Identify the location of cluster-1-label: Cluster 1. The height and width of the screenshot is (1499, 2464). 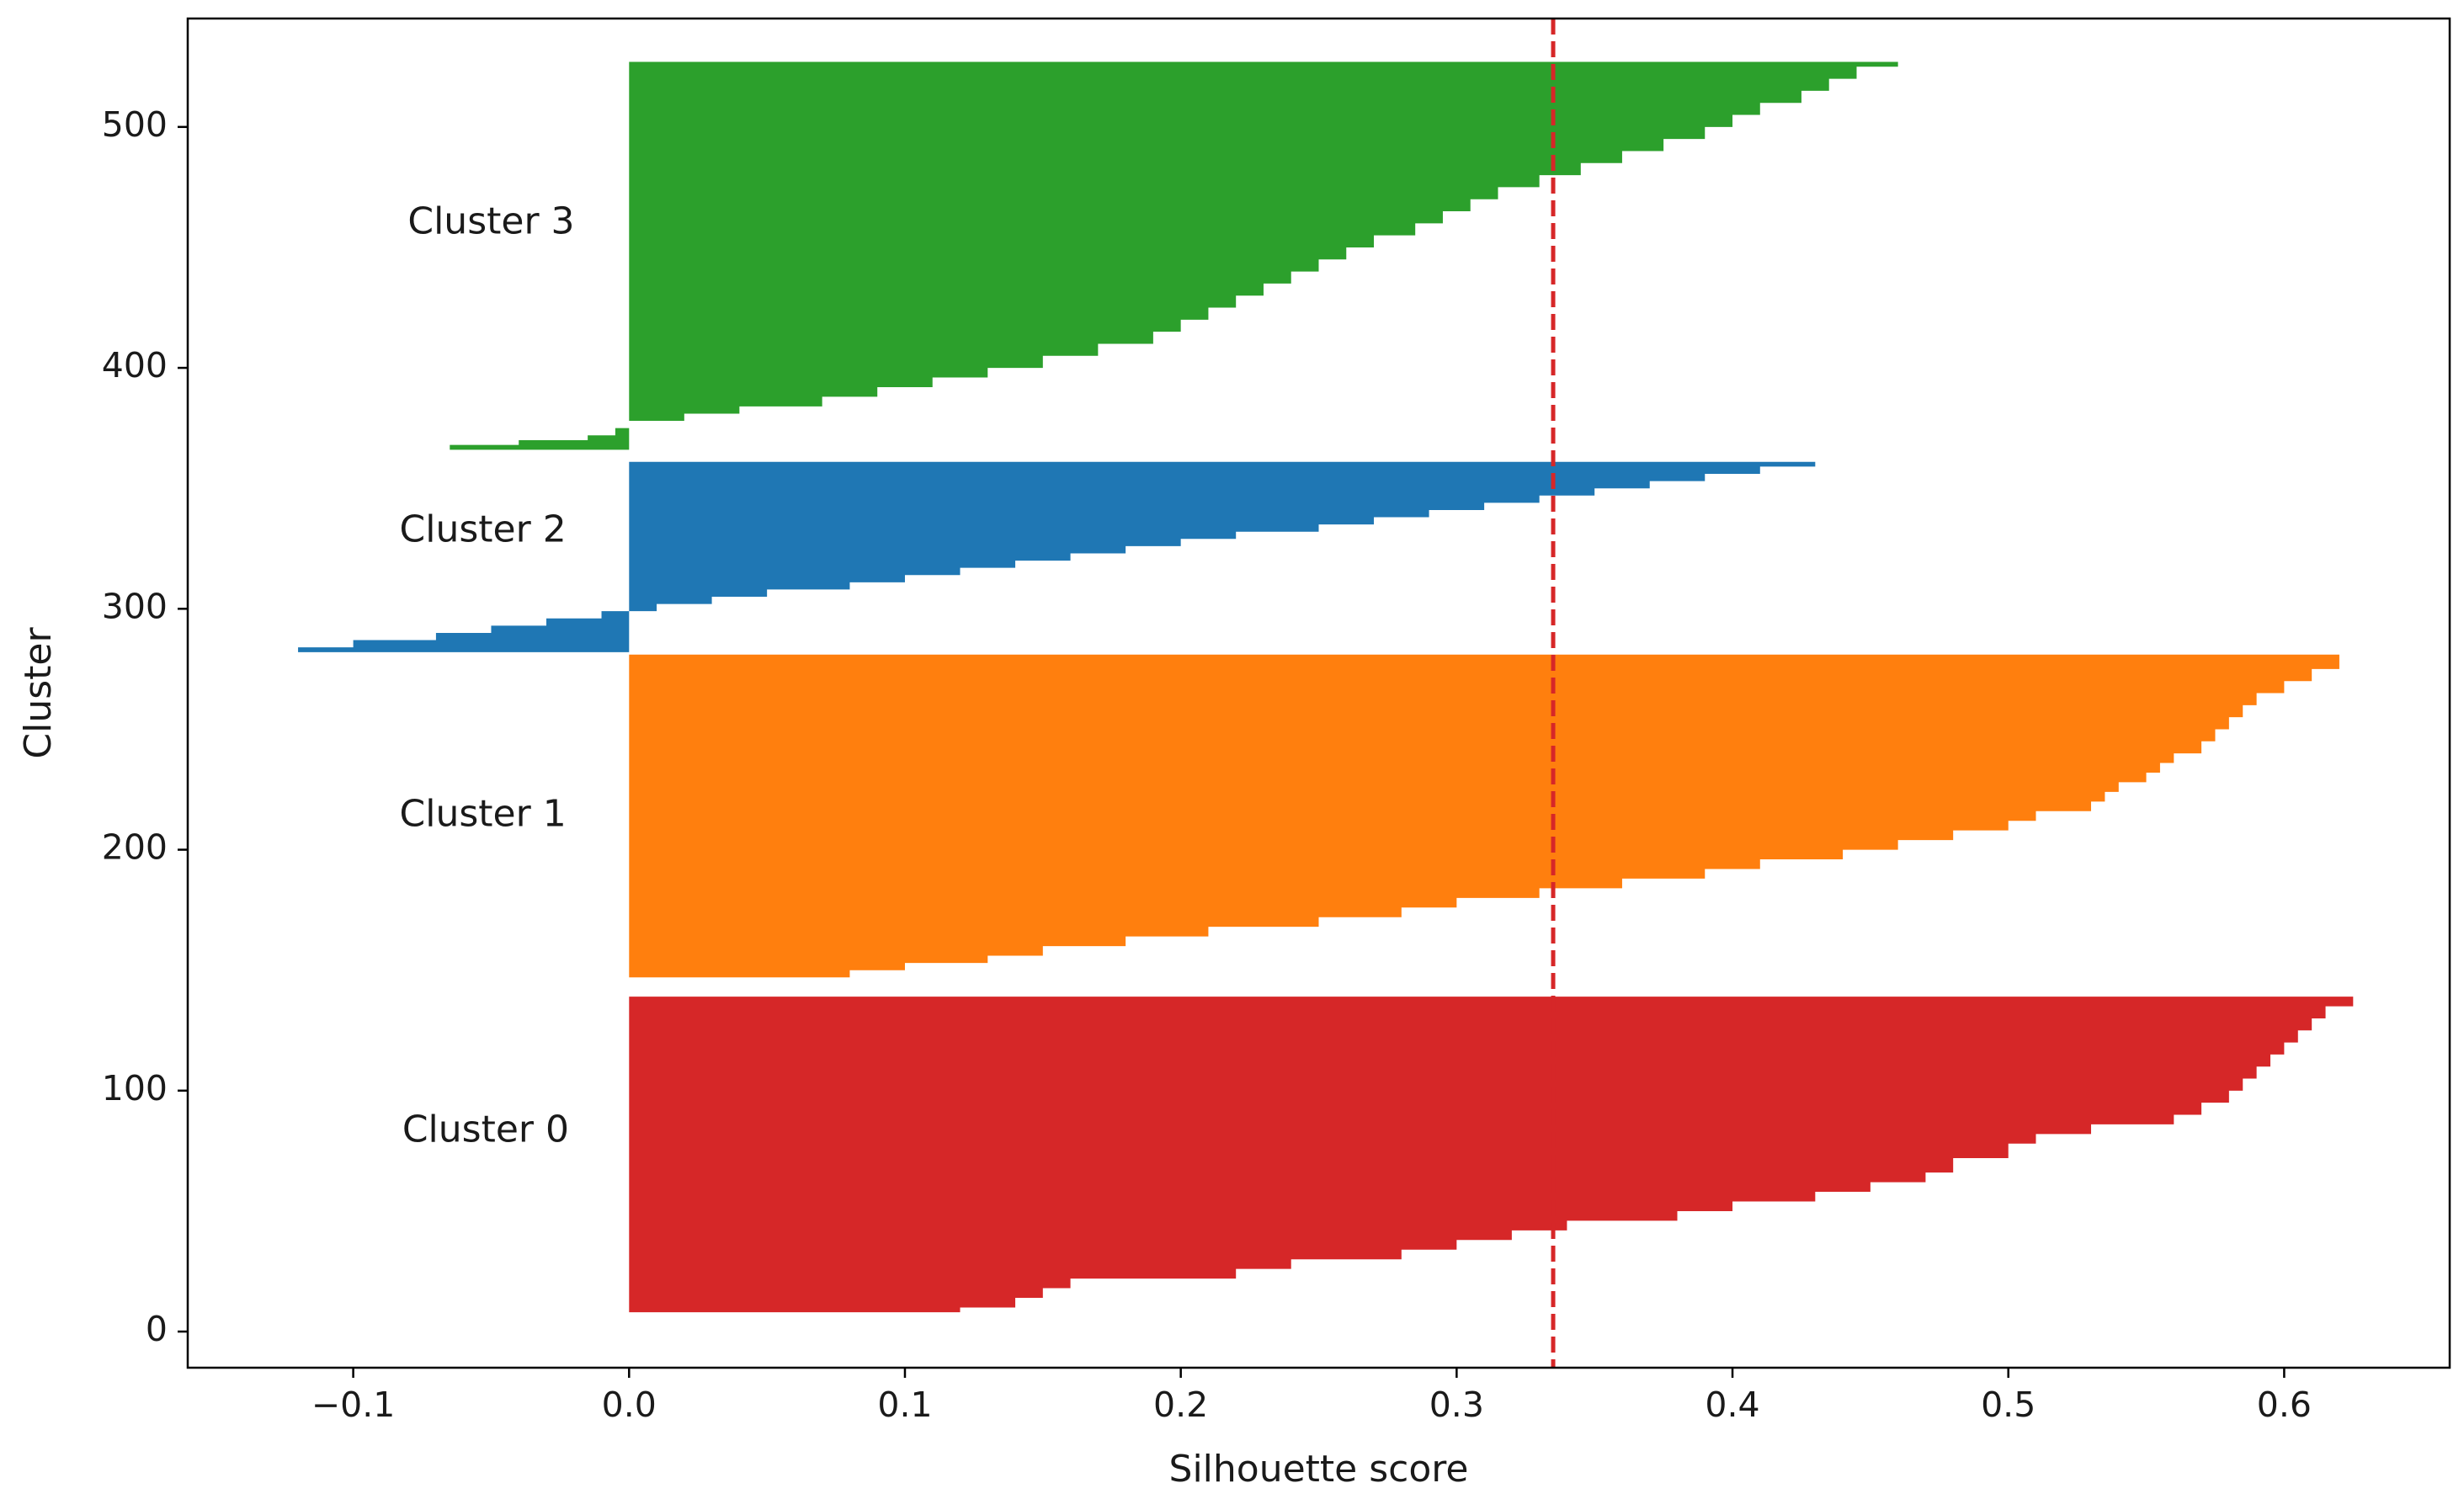
(483, 813).